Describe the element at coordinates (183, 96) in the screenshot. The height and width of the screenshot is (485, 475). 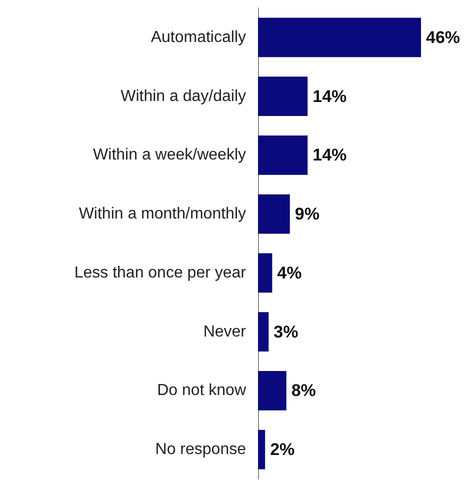
I see `y-tick-label: Within a day/daily` at that location.